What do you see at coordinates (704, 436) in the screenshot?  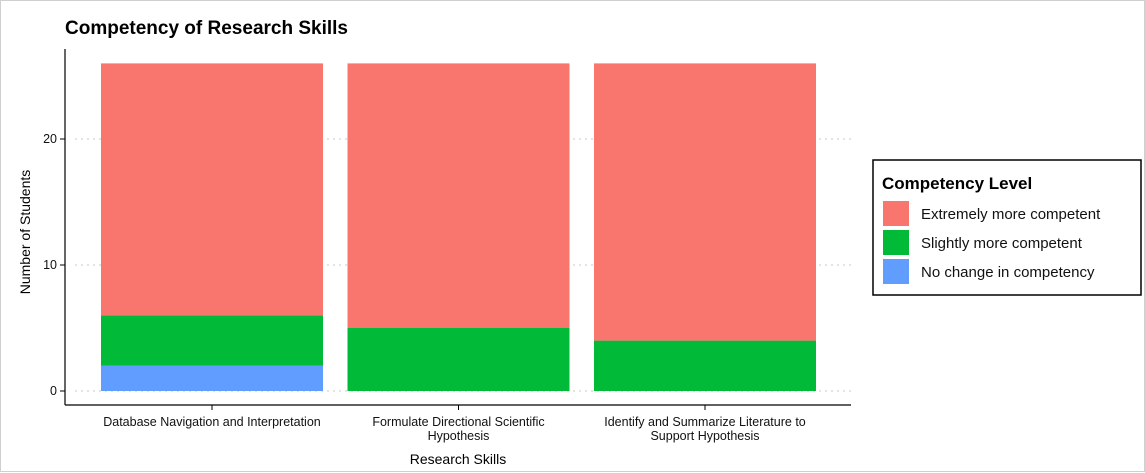 I see `x-tick-label-line: Support Hypothesis` at bounding box center [704, 436].